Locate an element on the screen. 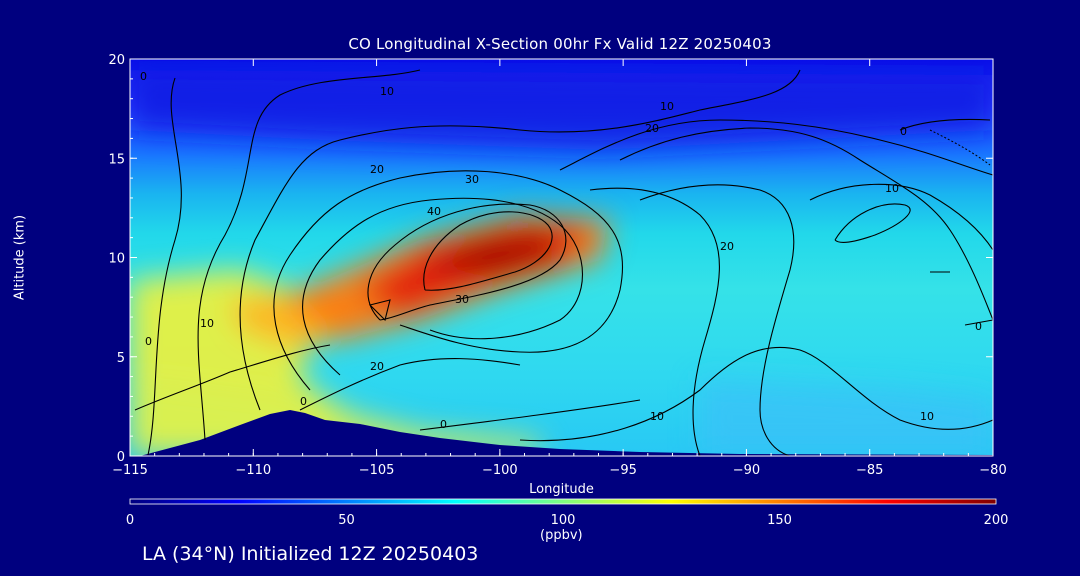 This screenshot has width=1080, height=576. y-tick-label: 15 is located at coordinates (116, 159).